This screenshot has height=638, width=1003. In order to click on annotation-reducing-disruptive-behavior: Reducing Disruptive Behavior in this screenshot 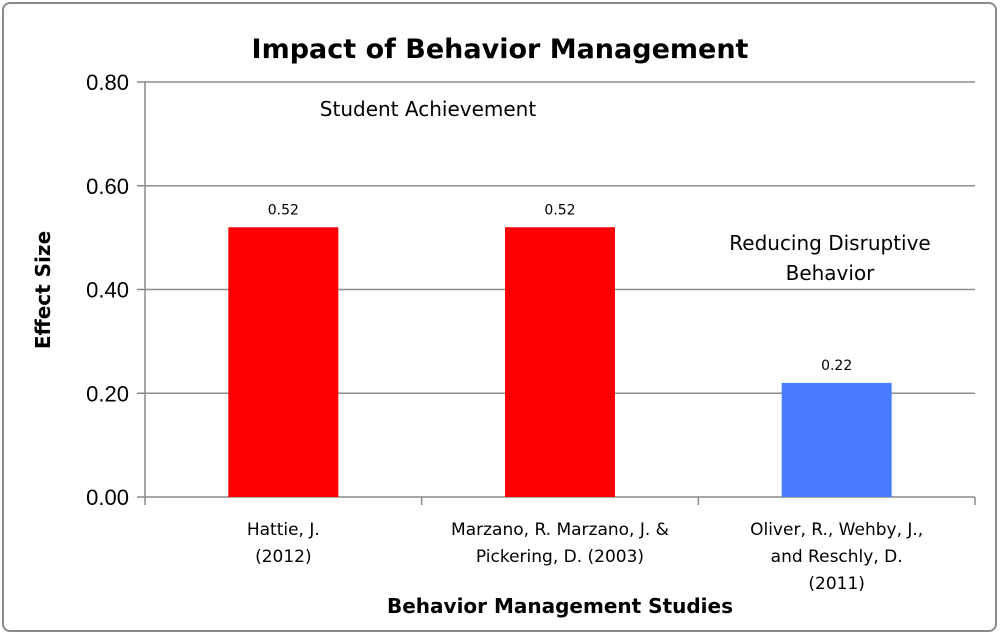, I will do `click(829, 258)`.